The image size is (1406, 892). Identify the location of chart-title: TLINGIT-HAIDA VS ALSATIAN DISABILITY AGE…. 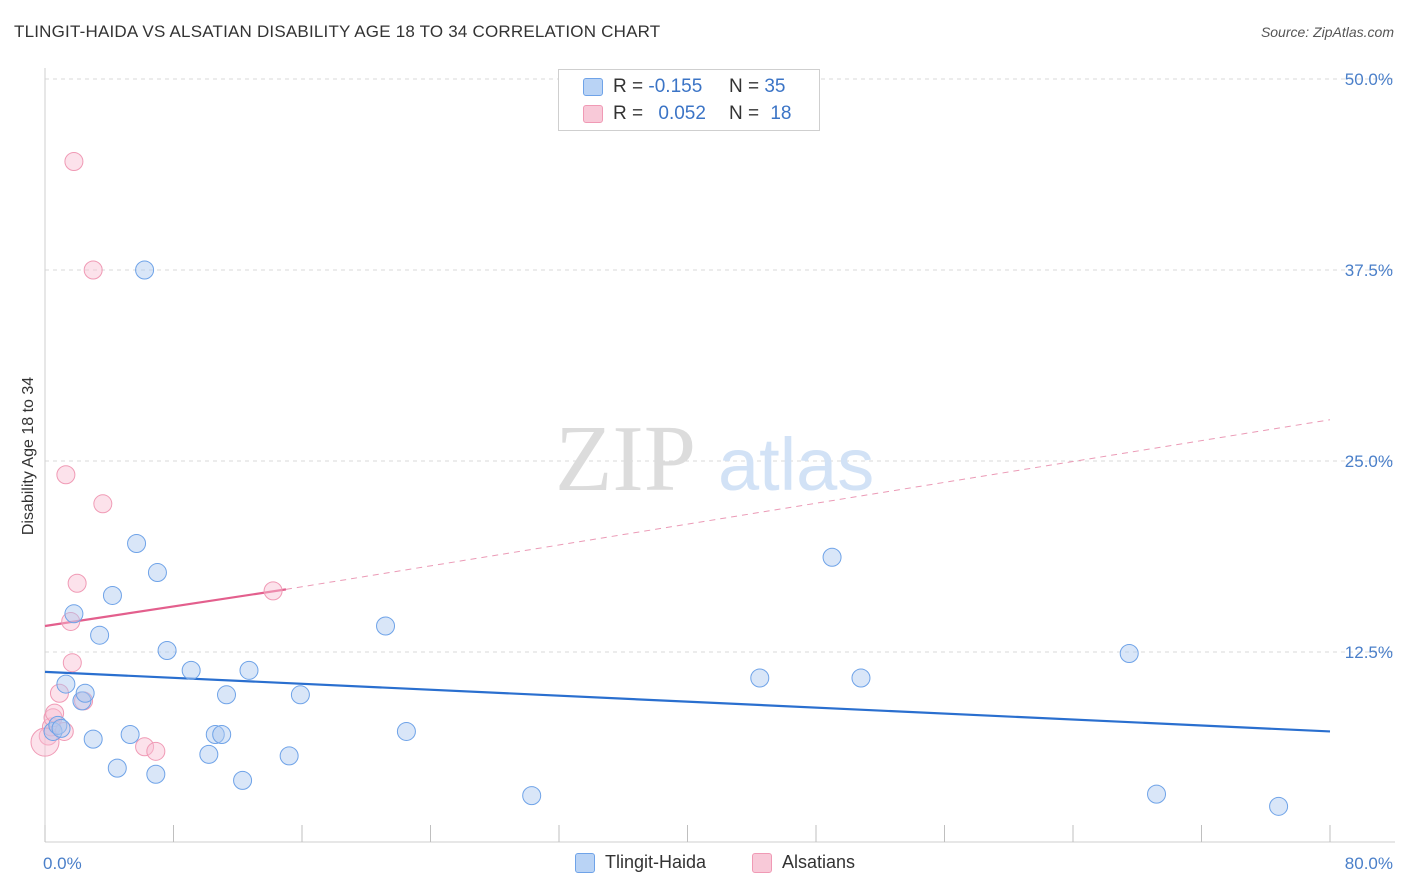
(337, 31).